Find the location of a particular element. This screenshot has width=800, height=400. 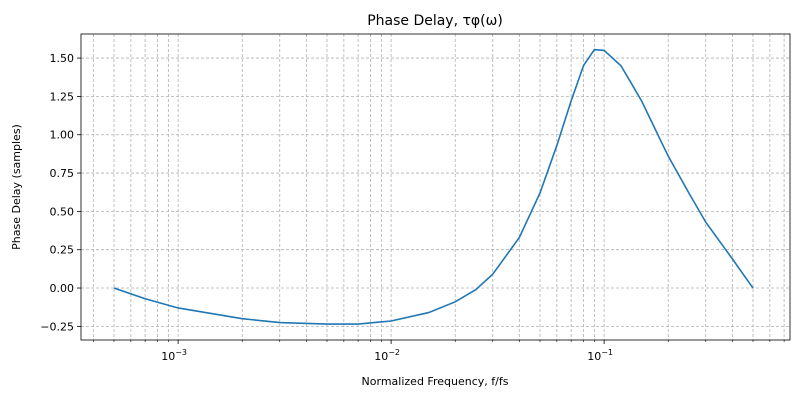

y-tick-label: 0.00 is located at coordinates (62, 288).